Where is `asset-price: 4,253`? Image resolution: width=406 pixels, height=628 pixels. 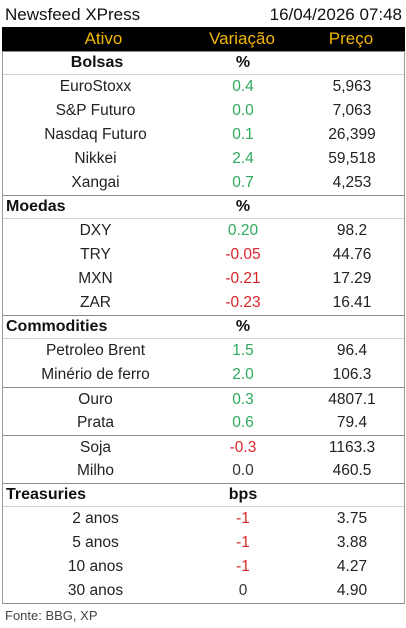
asset-price: 4,253 is located at coordinates (352, 182).